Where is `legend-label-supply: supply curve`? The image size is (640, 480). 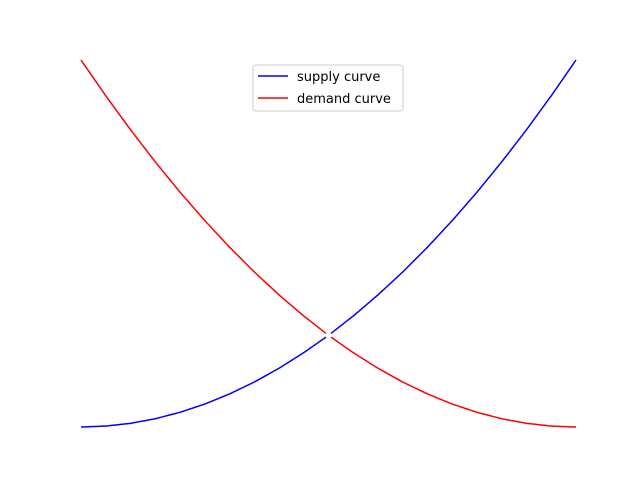
legend-label-supply: supply curve is located at coordinates (338, 77).